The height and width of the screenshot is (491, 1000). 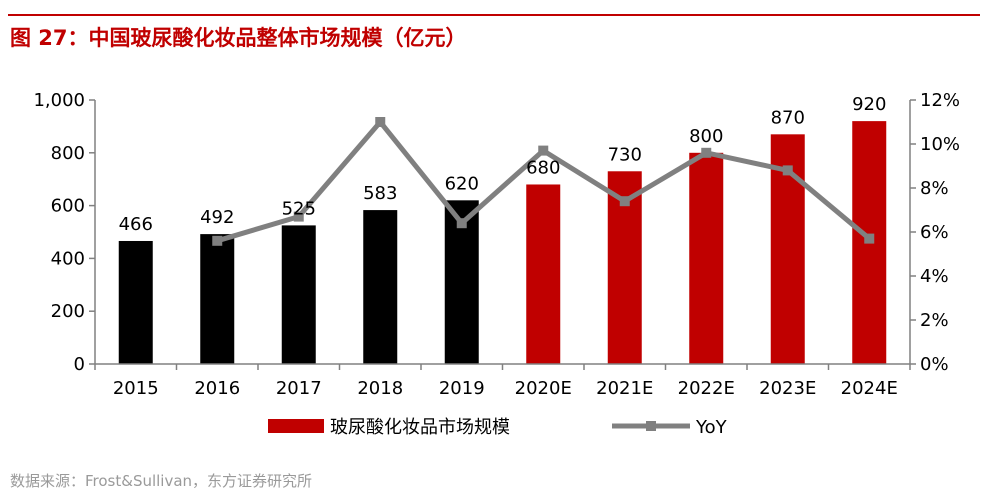 What do you see at coordinates (380, 388) in the screenshot?
I see `x-tick-label-2018: 2018` at bounding box center [380, 388].